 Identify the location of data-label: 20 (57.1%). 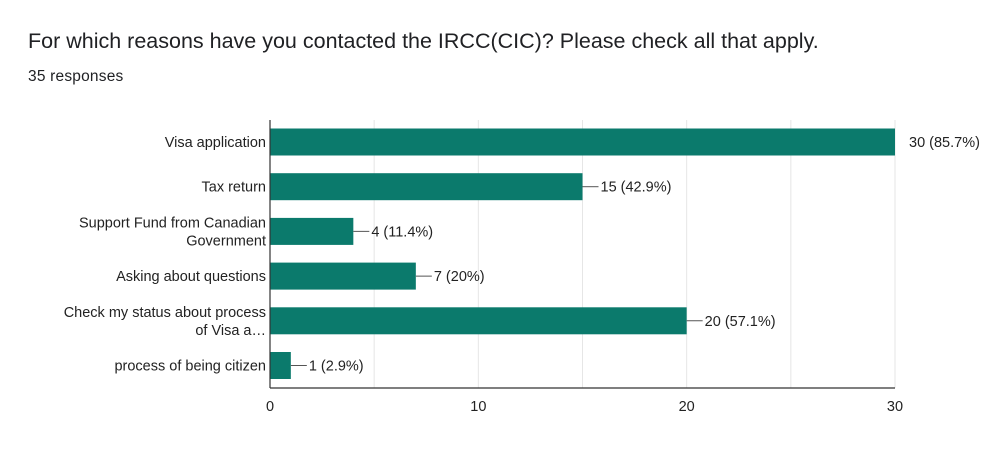
(740, 322).